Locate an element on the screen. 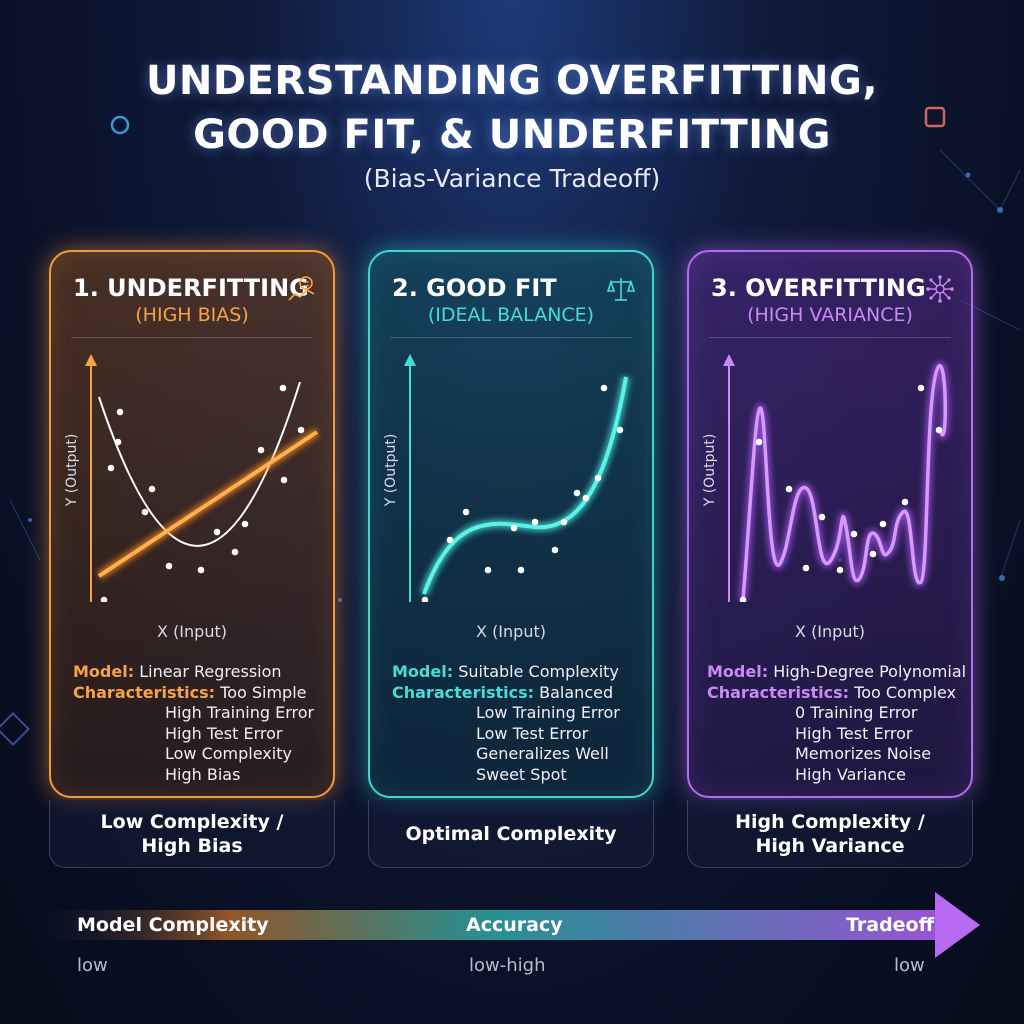 Image resolution: width=1024 pixels, height=1024 pixels. axis-center-value: low-high is located at coordinates (507, 965).